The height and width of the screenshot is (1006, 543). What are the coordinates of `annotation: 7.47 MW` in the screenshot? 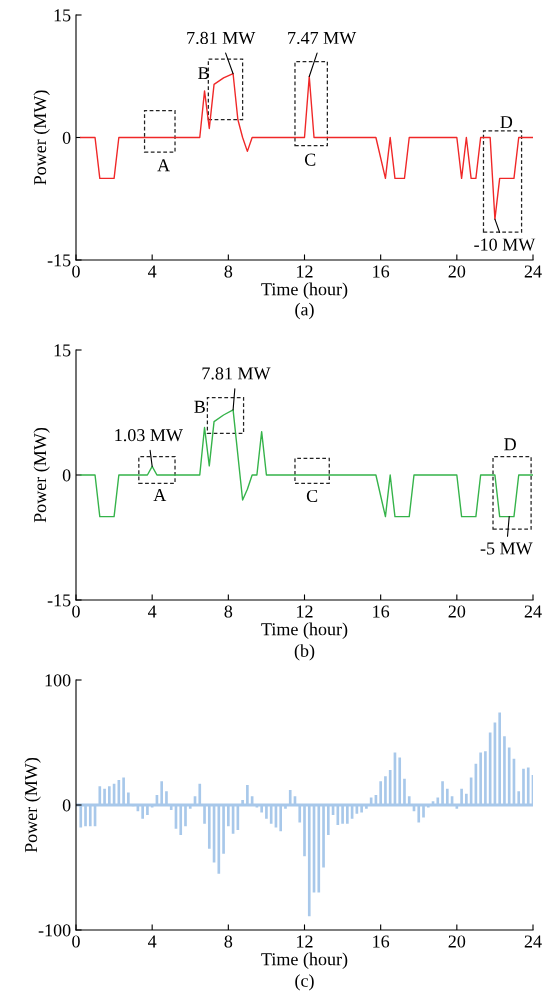 It's located at (322, 38).